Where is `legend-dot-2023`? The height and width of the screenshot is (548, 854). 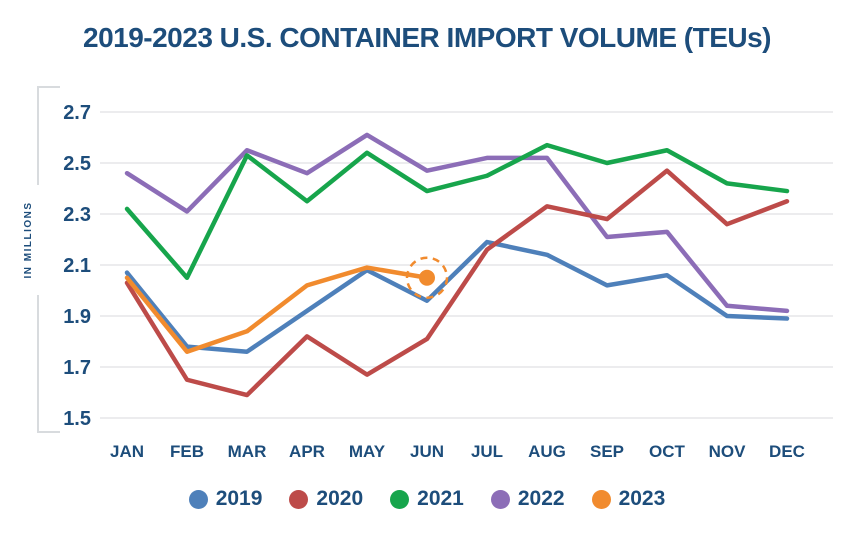 legend-dot-2023 is located at coordinates (601, 499).